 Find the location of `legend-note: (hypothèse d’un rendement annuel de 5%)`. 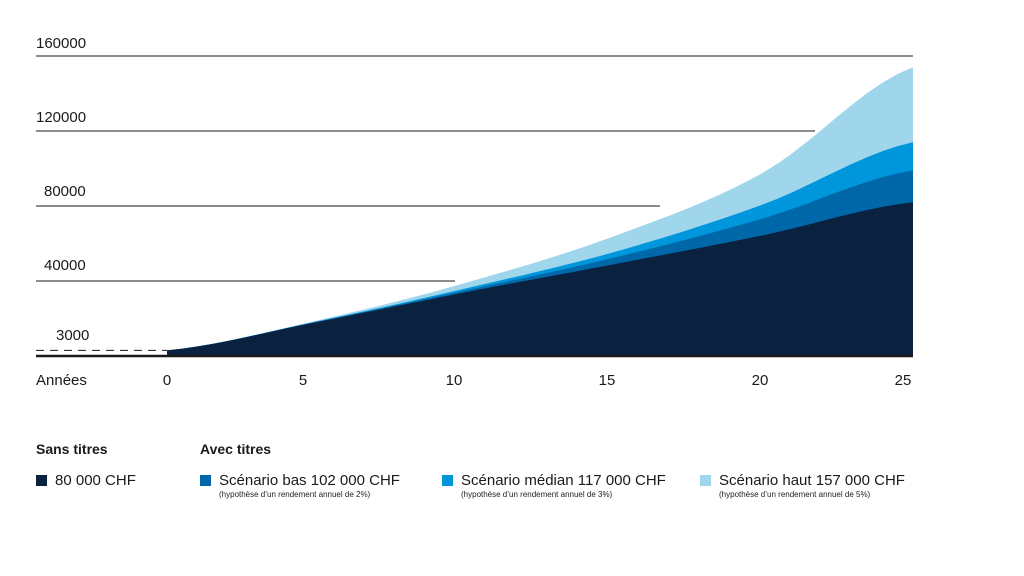

legend-note: (hypothèse d’un rendement annuel de 5%) is located at coordinates (795, 494).